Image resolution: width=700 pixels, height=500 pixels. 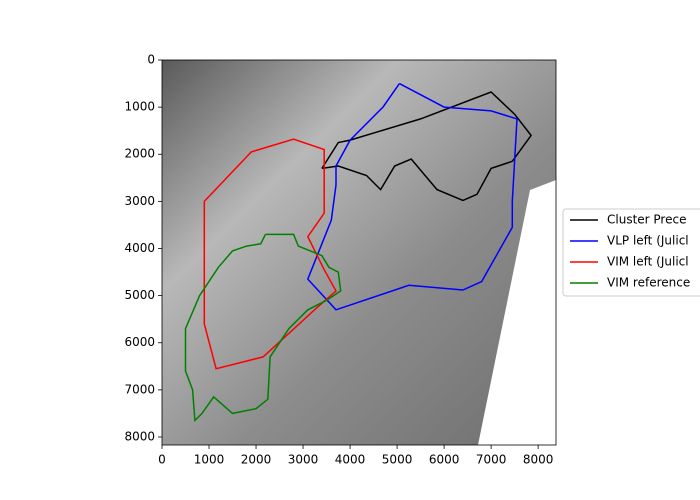 I want to click on x-tick-label: 7000, so click(x=491, y=460).